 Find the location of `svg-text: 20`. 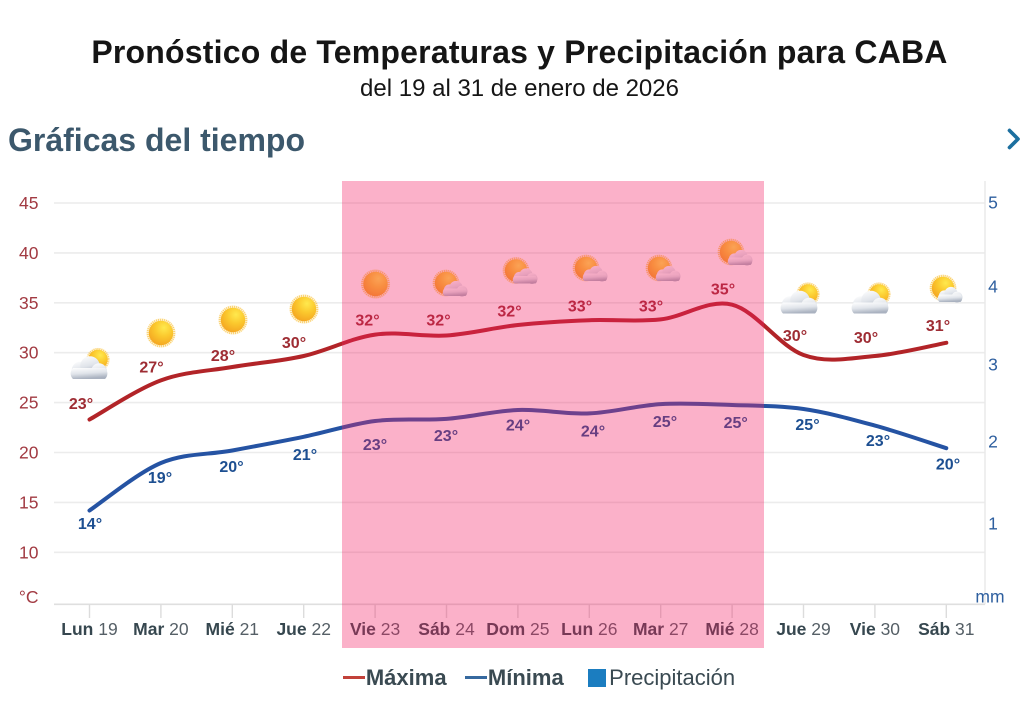

svg-text: 20 is located at coordinates (29, 453).